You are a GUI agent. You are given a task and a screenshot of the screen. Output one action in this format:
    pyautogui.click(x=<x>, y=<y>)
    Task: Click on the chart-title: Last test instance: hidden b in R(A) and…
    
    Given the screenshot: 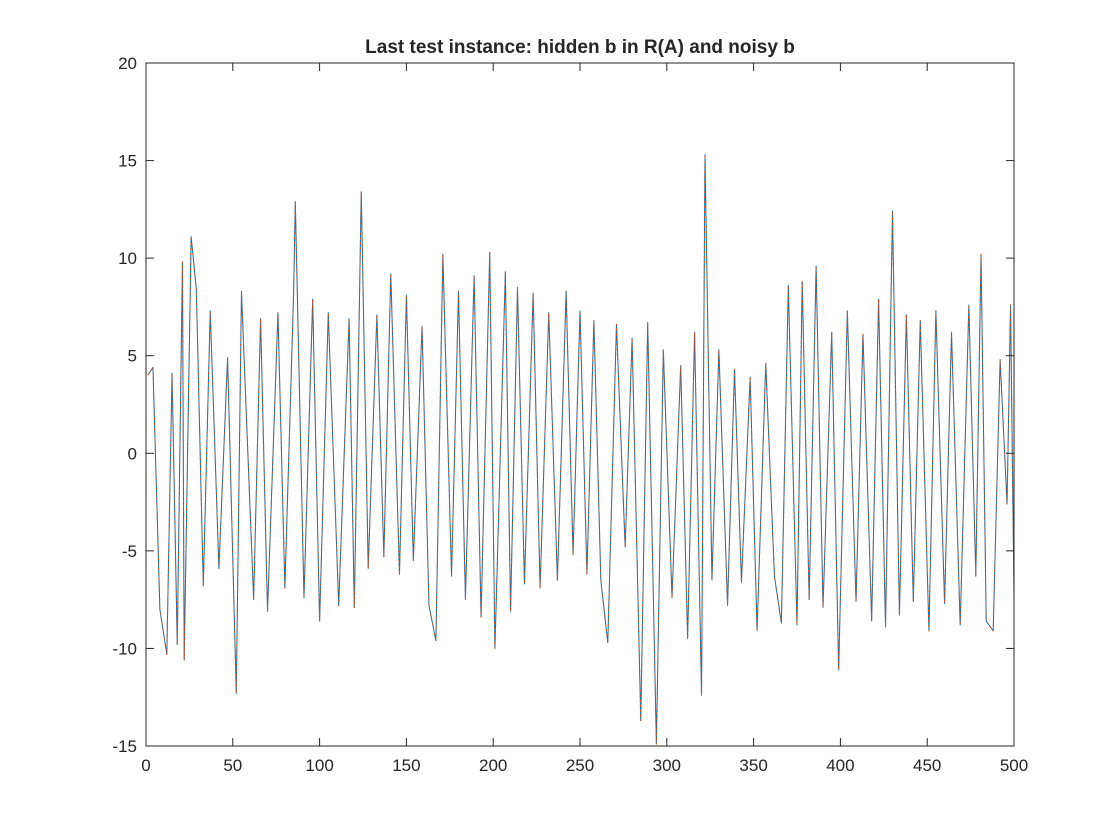 What is the action you would take?
    pyautogui.click(x=580, y=47)
    